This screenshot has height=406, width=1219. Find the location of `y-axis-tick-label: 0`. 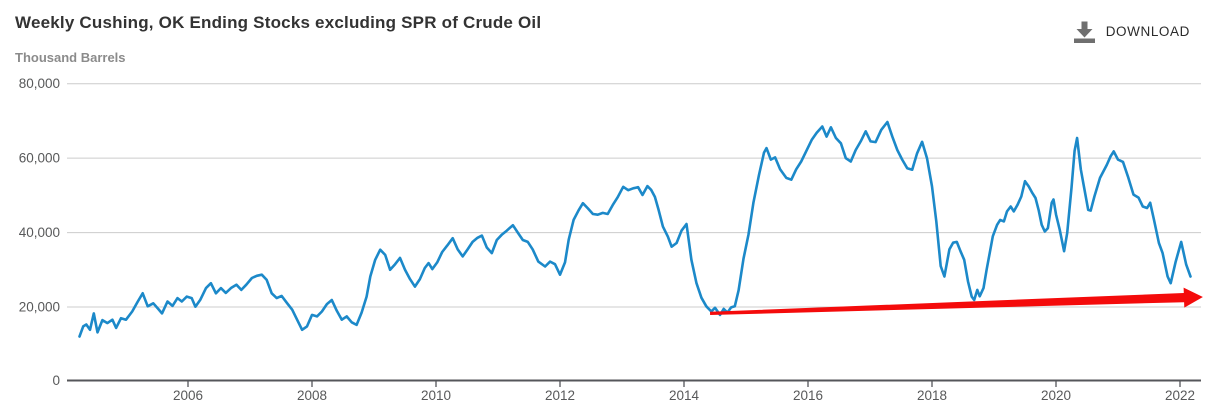

y-axis-tick-label: 0 is located at coordinates (56, 380).